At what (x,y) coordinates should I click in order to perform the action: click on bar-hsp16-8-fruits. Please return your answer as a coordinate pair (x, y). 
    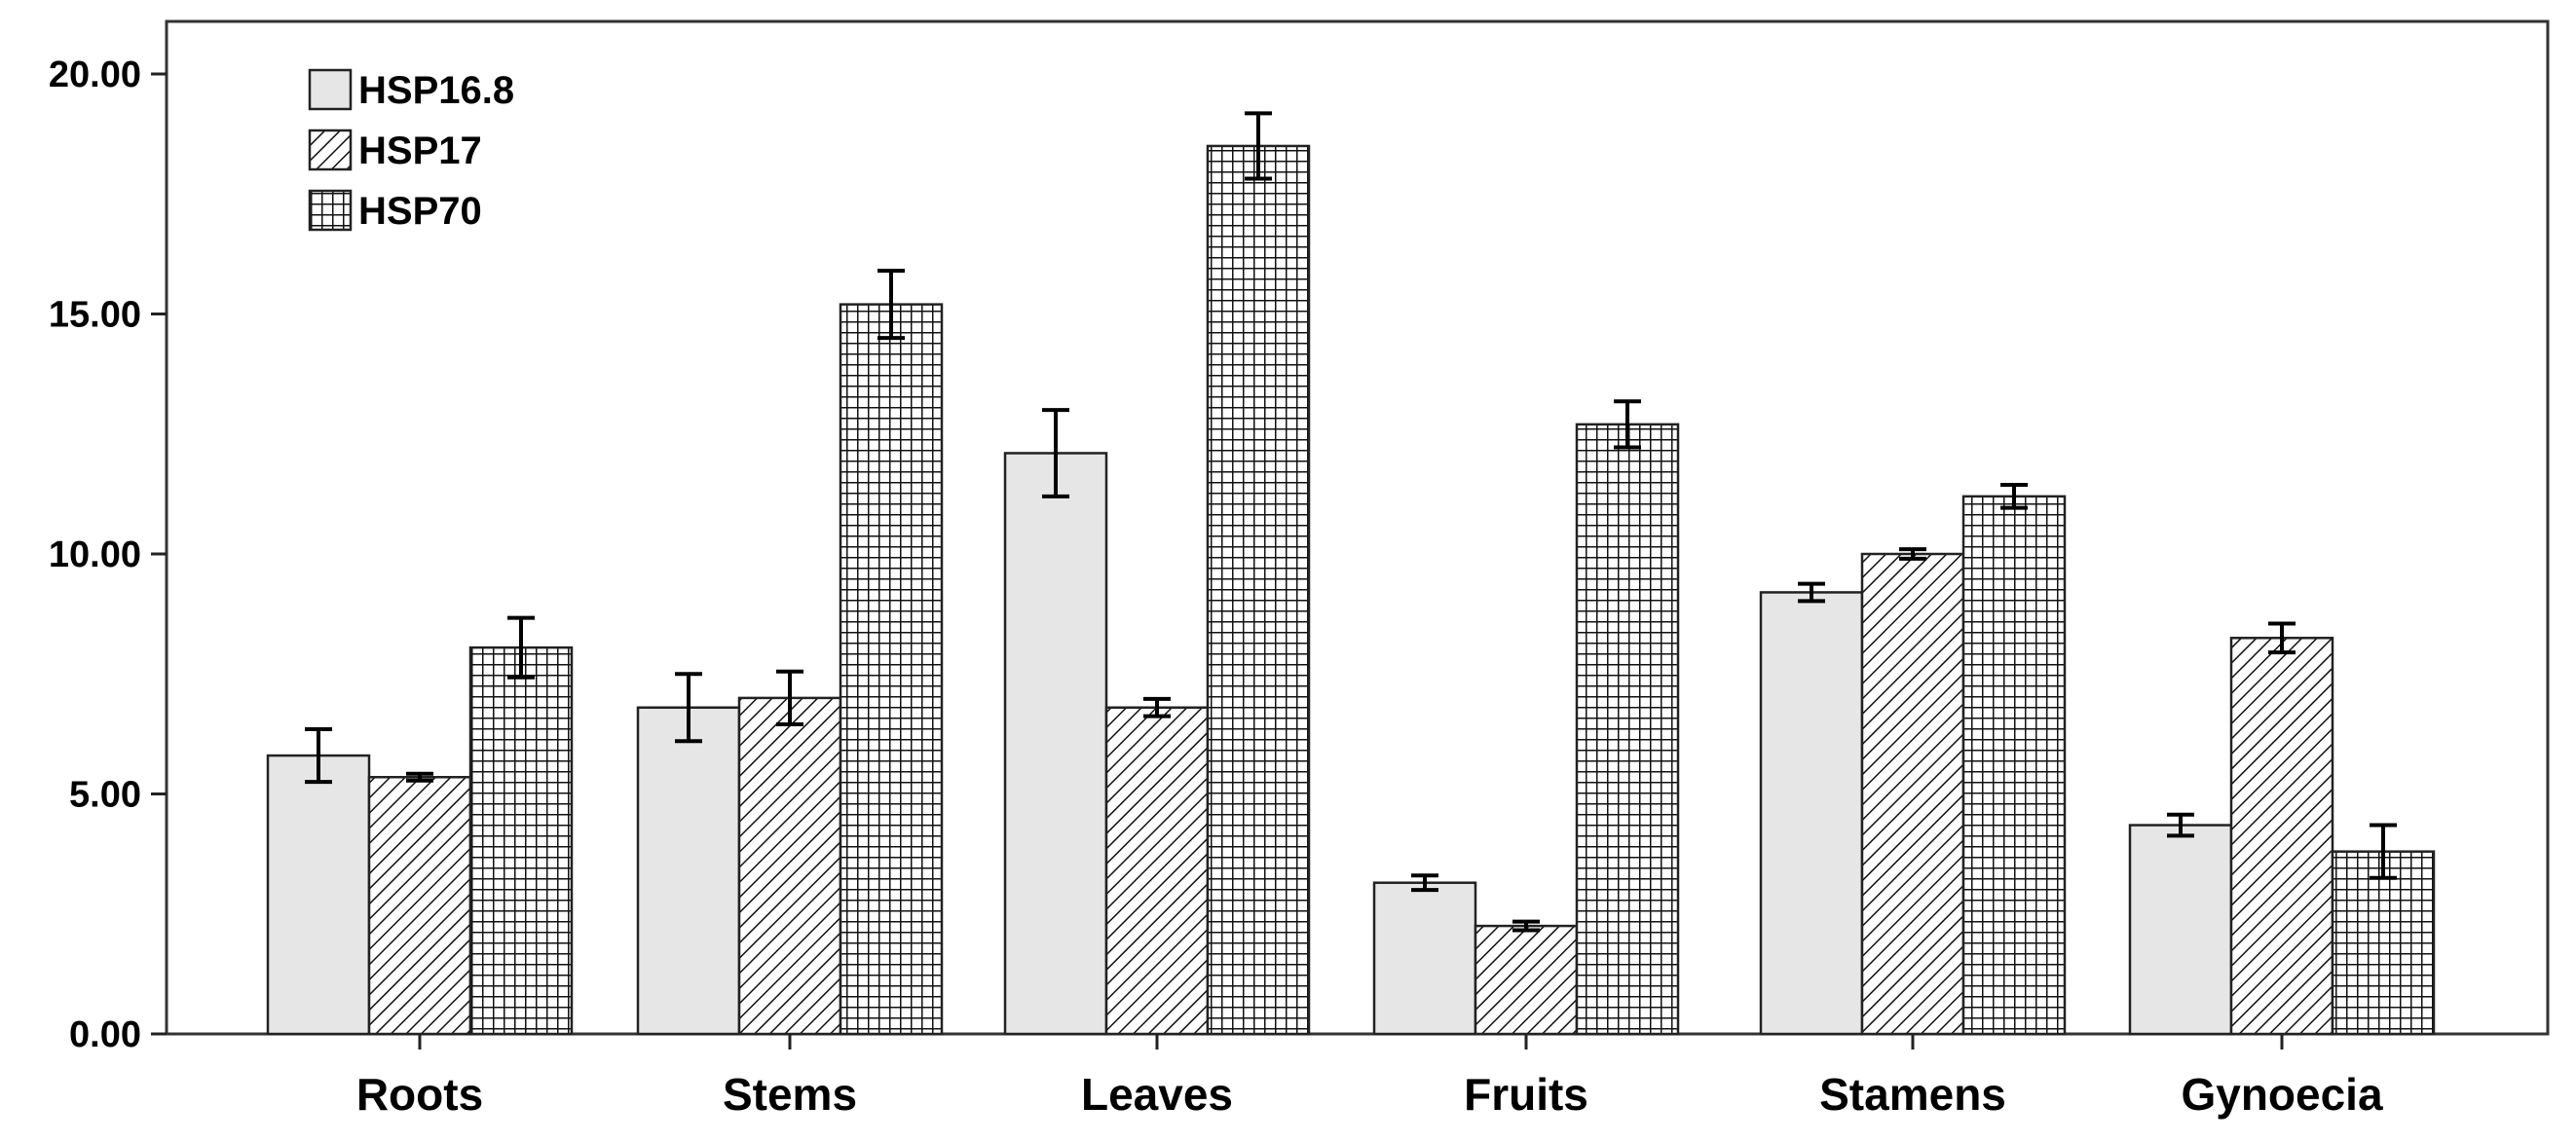
    Looking at the image, I should click on (1424, 959).